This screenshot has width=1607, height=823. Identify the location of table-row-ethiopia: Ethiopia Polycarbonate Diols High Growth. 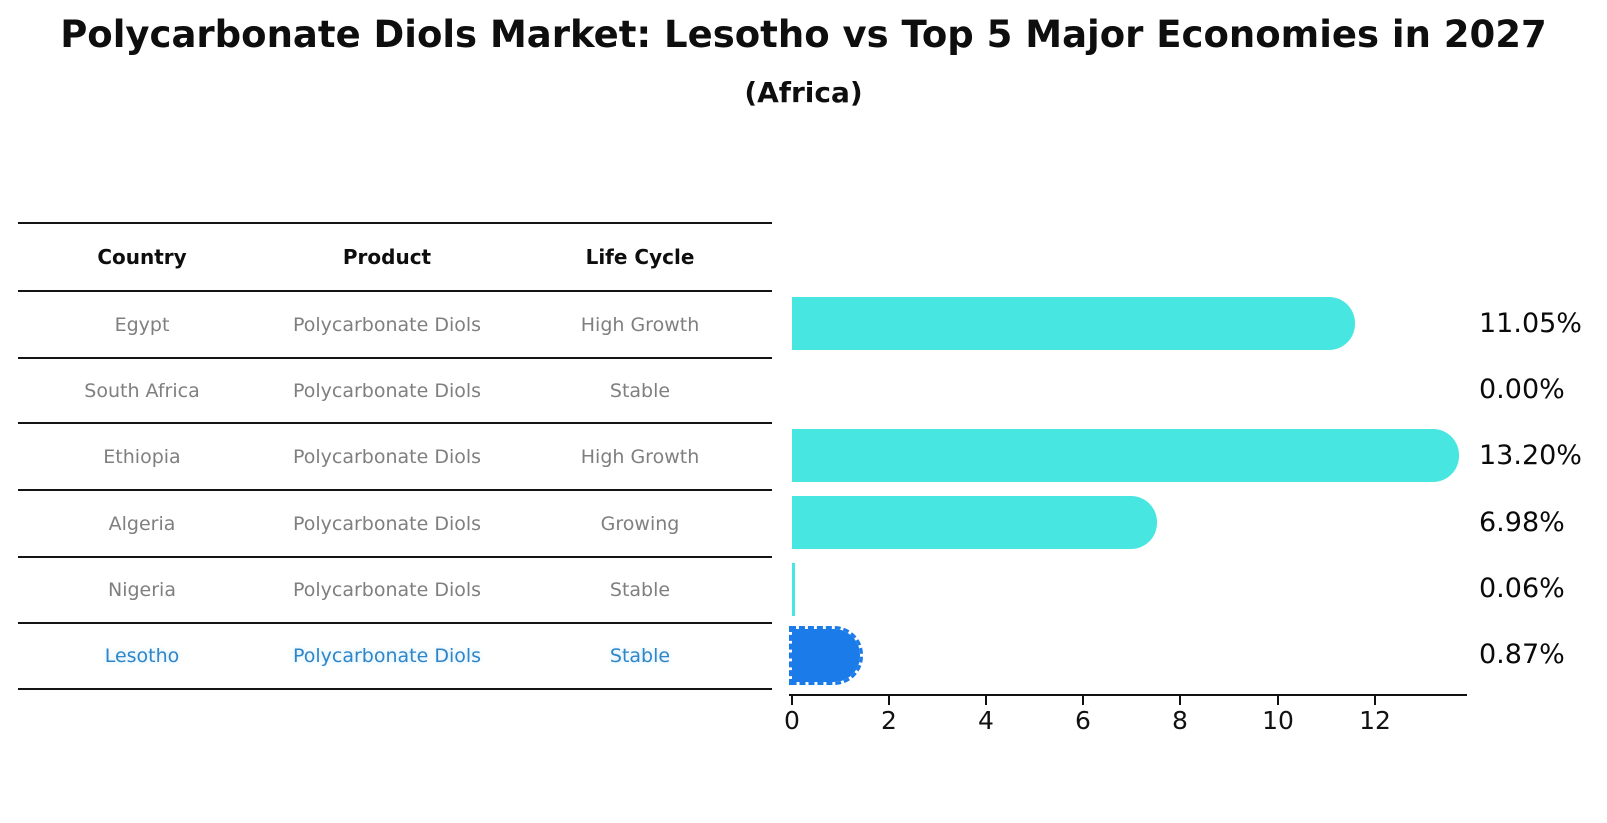
(395, 456).